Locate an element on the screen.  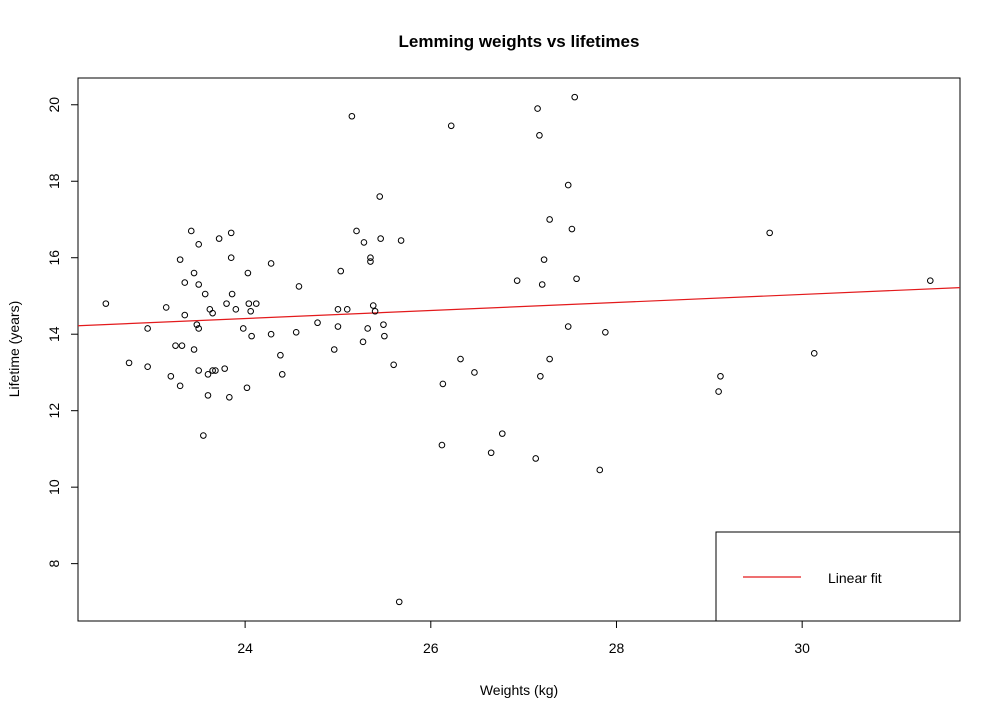
y-axis-label: Lifetime (years) is located at coordinates (14, 349).